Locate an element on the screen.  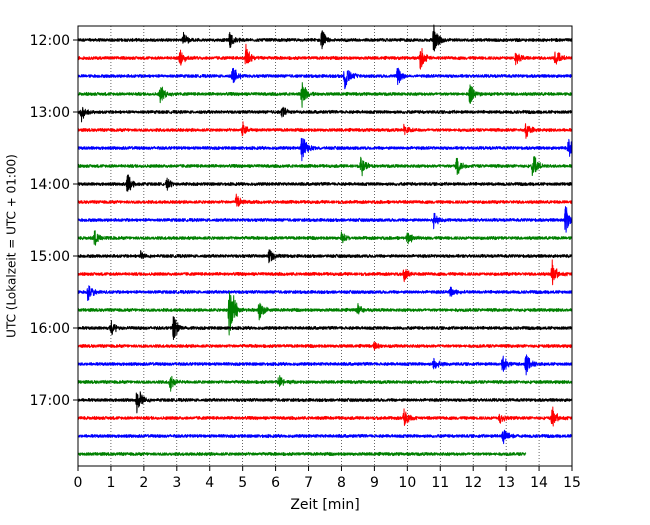
x-axis-label: Zeit [min] is located at coordinates (324, 505).